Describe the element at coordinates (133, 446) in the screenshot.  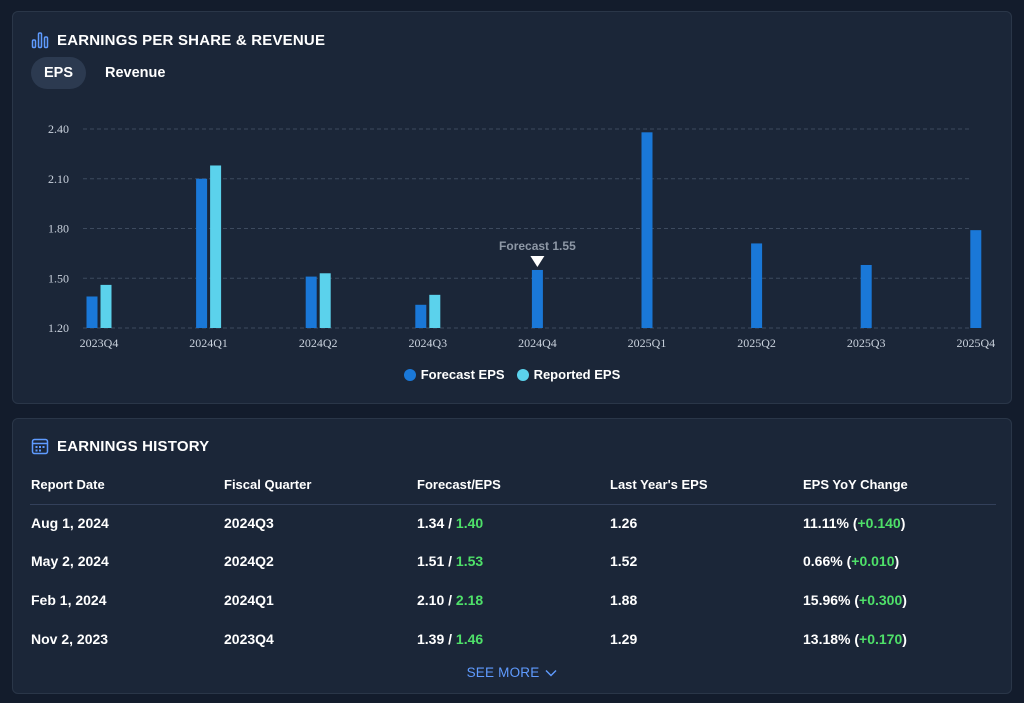
I see `history-title: EARNINGS HISTORY` at that location.